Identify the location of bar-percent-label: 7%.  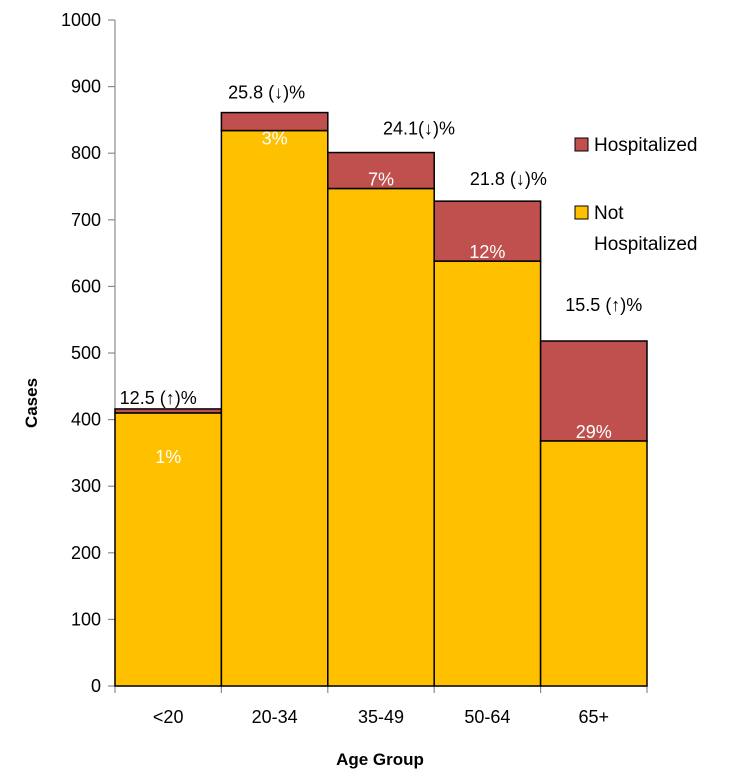
(381, 179).